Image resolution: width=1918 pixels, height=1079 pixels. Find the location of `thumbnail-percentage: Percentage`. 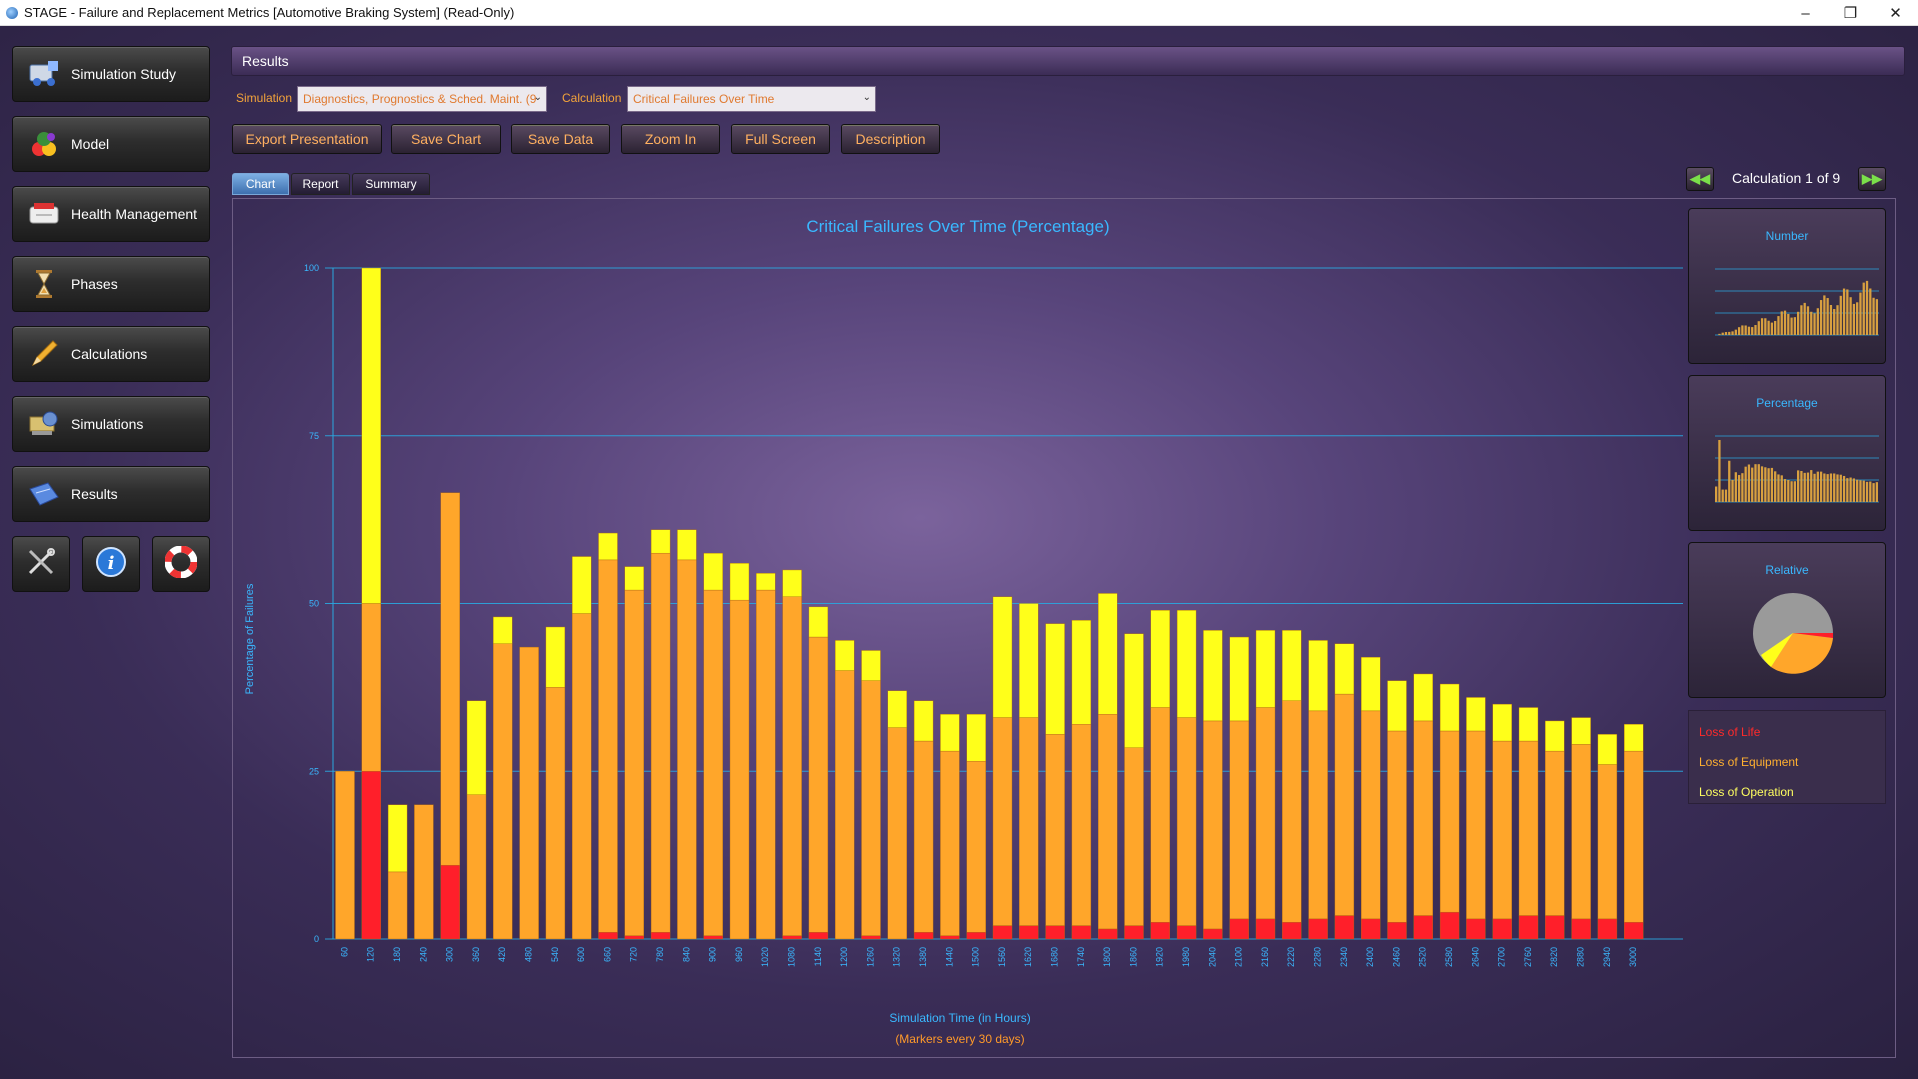

thumbnail-percentage: Percentage is located at coordinates (1787, 453).